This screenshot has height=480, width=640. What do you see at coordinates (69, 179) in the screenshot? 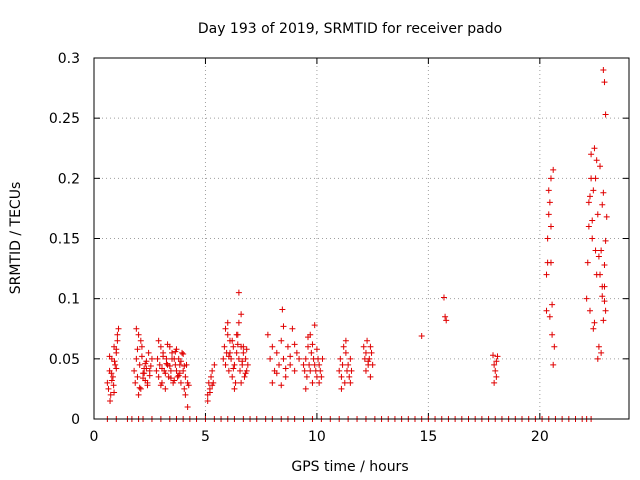
I see `y-tick-label: 0.2` at bounding box center [69, 179].